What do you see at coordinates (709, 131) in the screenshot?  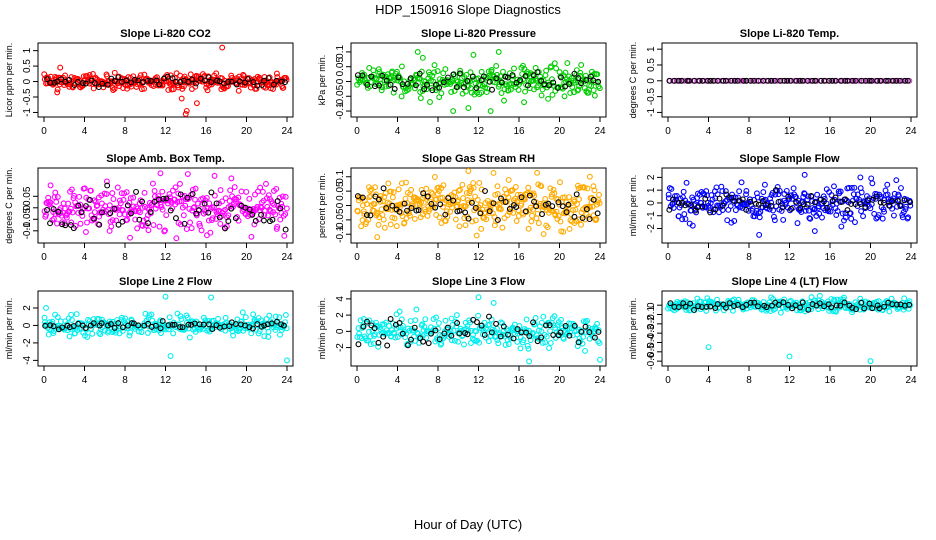 I see `x-tick-label: 4` at bounding box center [709, 131].